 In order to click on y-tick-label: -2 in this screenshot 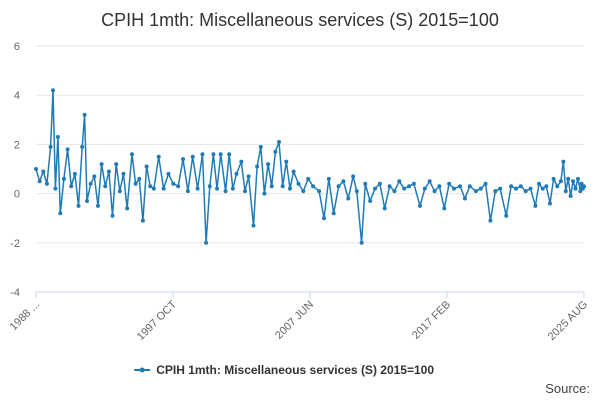, I will do `click(15, 244)`.